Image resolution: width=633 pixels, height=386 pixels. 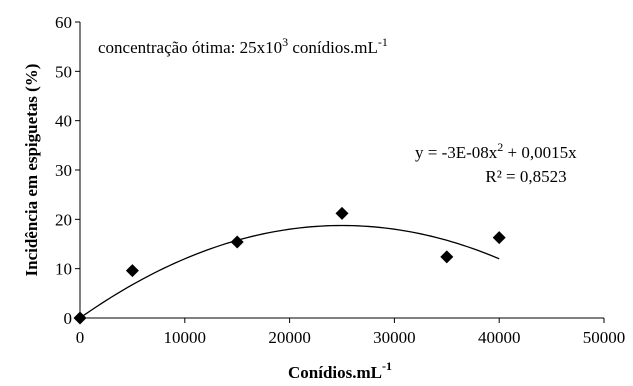 I want to click on optimal-concentration-note: concentração ótima: 25x103 conídios.mL-1, so click(x=243, y=46).